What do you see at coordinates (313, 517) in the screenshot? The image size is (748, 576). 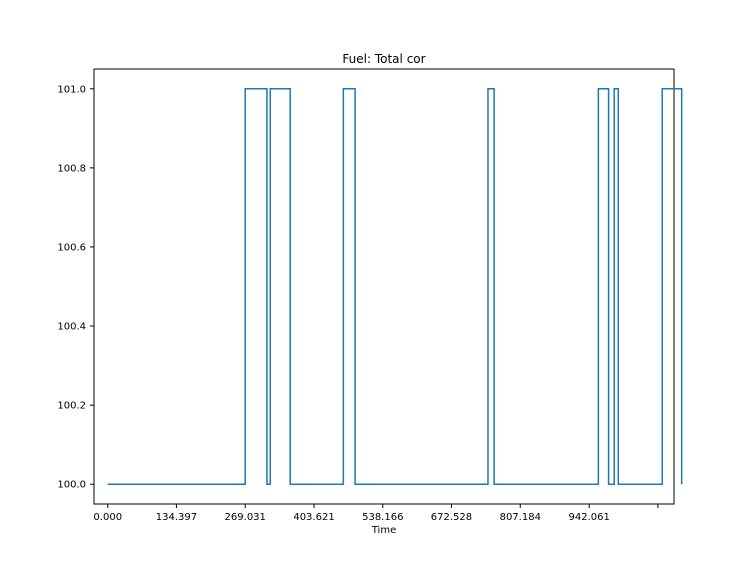 I see `x-tick-label: 403.621` at bounding box center [313, 517].